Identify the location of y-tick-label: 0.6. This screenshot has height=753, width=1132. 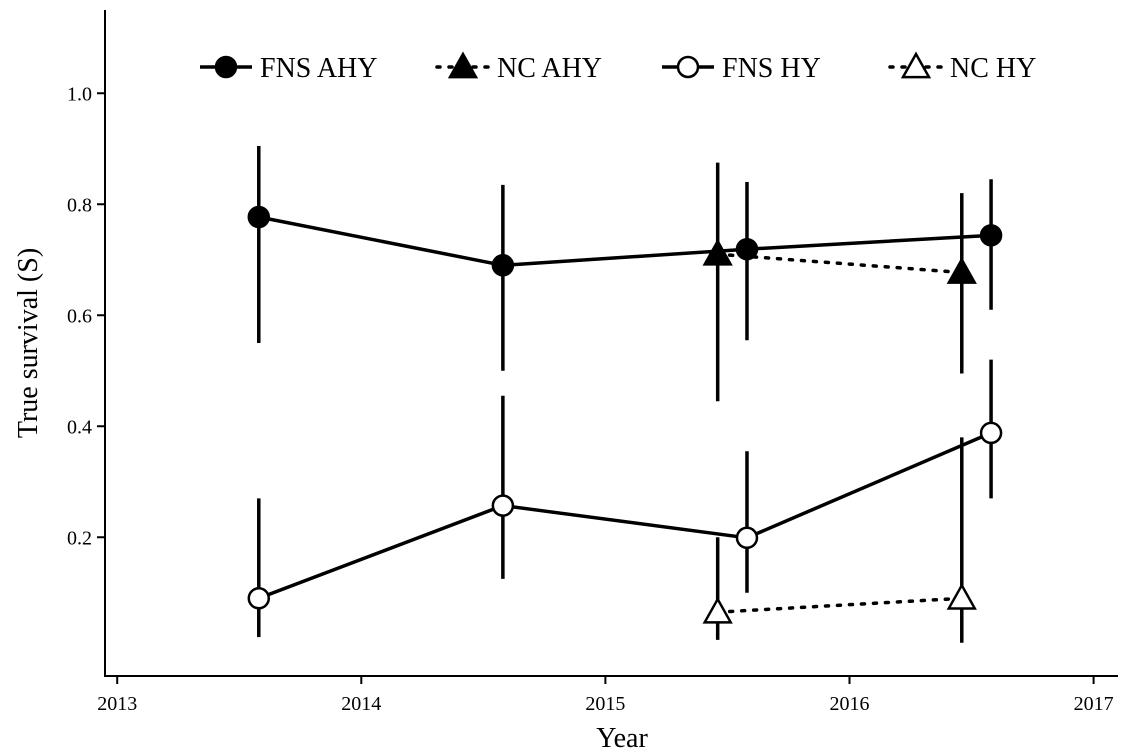
(79, 316).